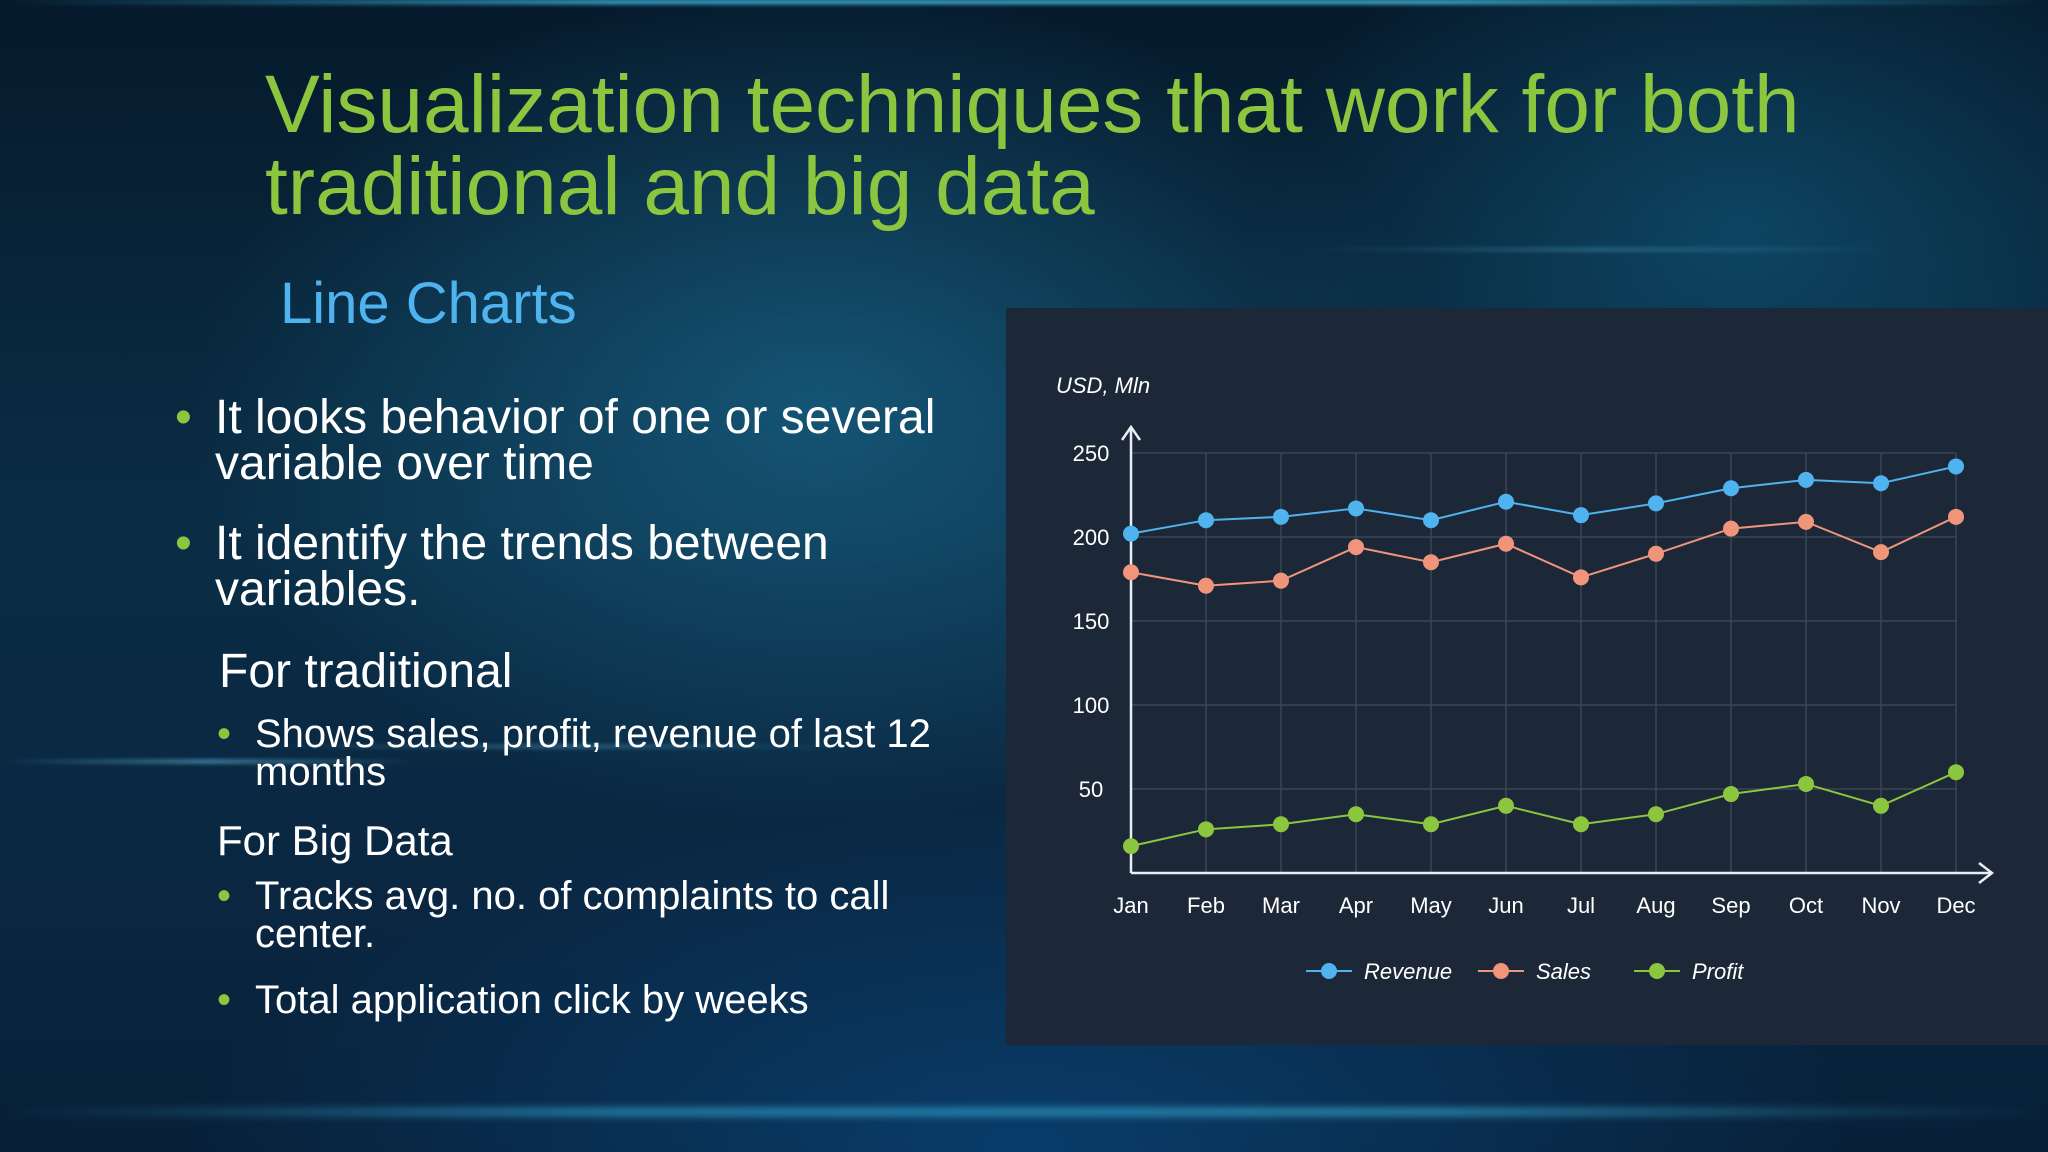  What do you see at coordinates (1505, 905) in the screenshot?
I see `x-tick-label: Jun` at bounding box center [1505, 905].